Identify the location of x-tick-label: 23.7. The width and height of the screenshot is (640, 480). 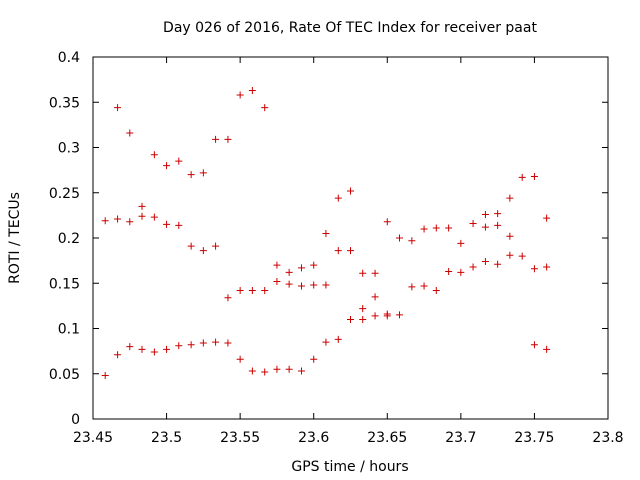
(460, 438).